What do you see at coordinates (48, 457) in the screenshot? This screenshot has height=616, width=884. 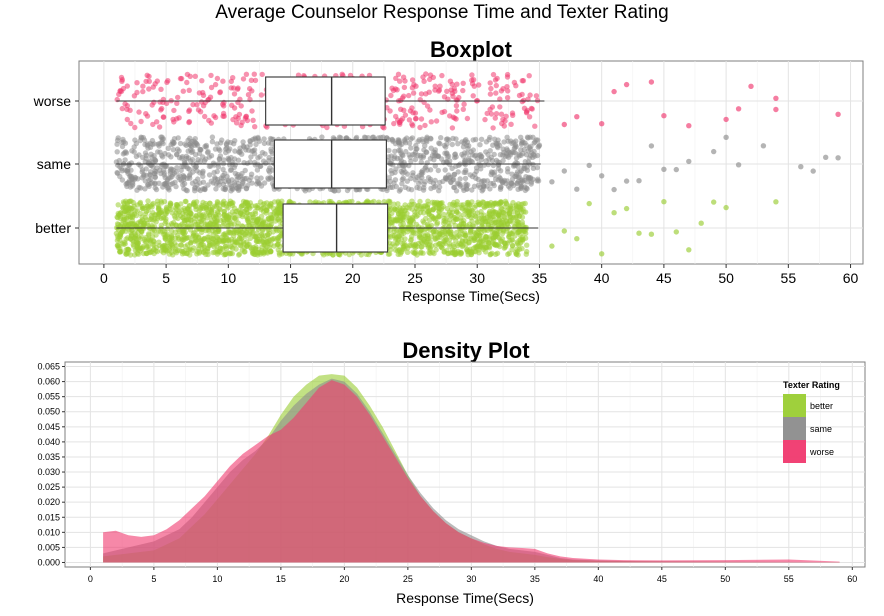 I see `density-y-tick-label: 0.035` at bounding box center [48, 457].